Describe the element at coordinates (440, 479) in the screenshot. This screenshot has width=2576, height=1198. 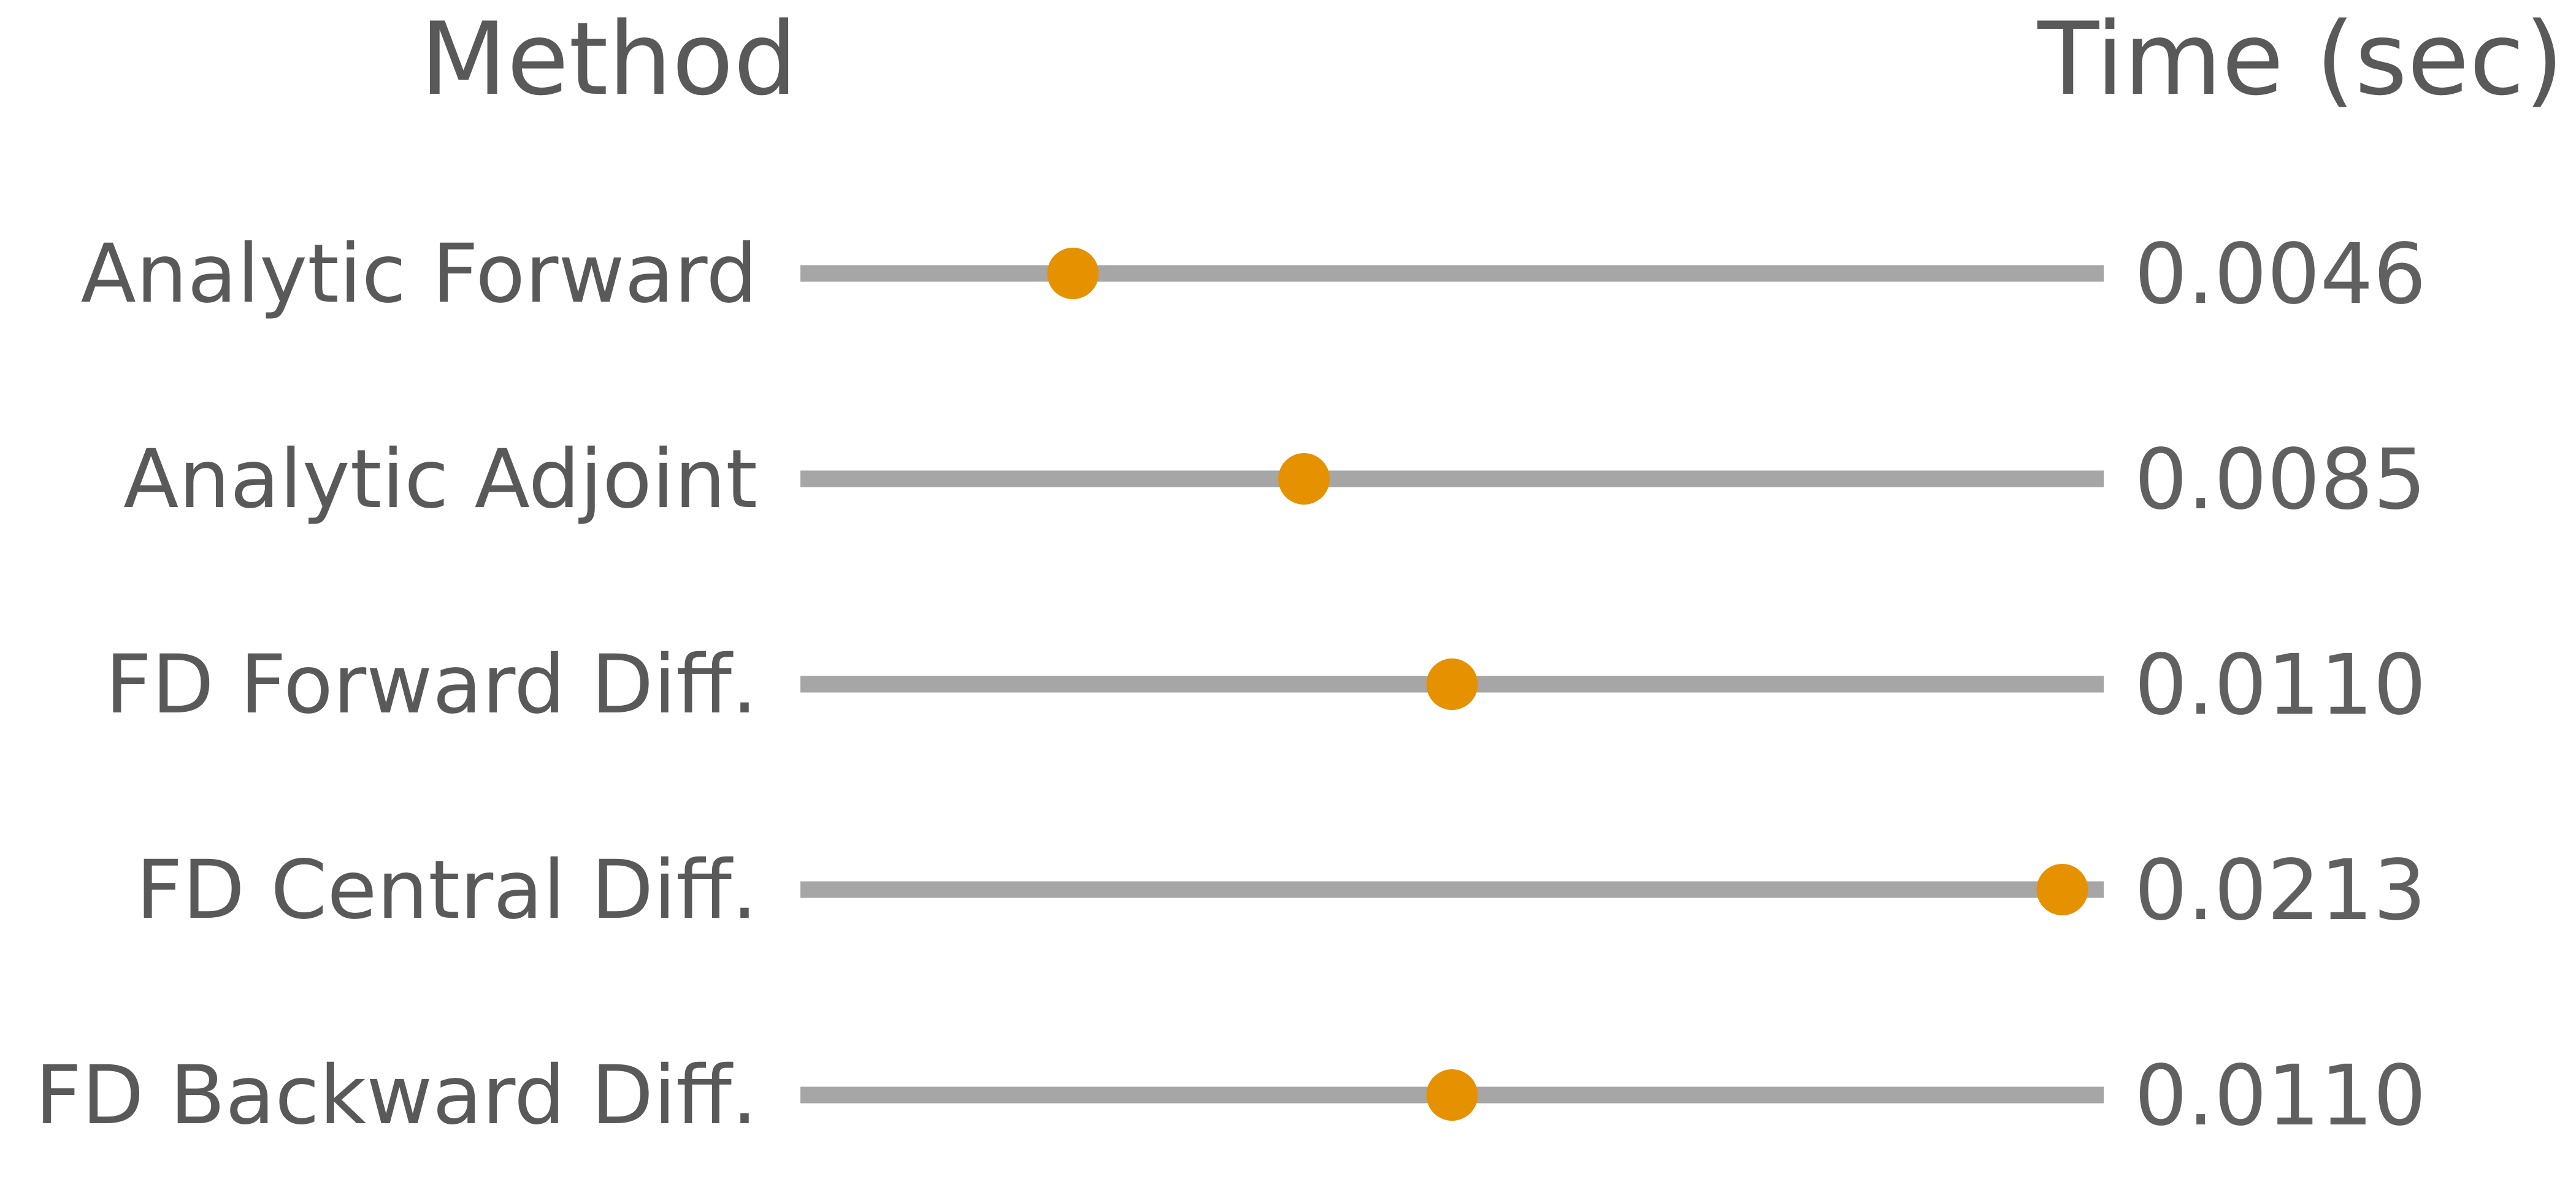
I see `method-label: Analytic Adjoint` at that location.